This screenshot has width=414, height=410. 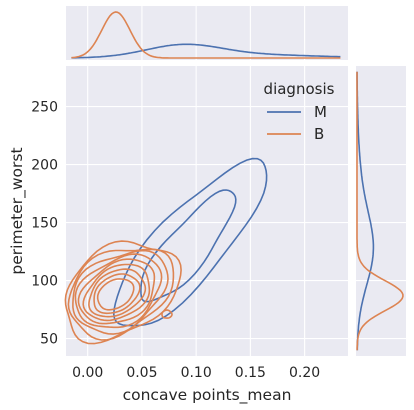 What do you see at coordinates (44, 224) in the screenshot?
I see `y-tick-label: 150` at bounding box center [44, 224].